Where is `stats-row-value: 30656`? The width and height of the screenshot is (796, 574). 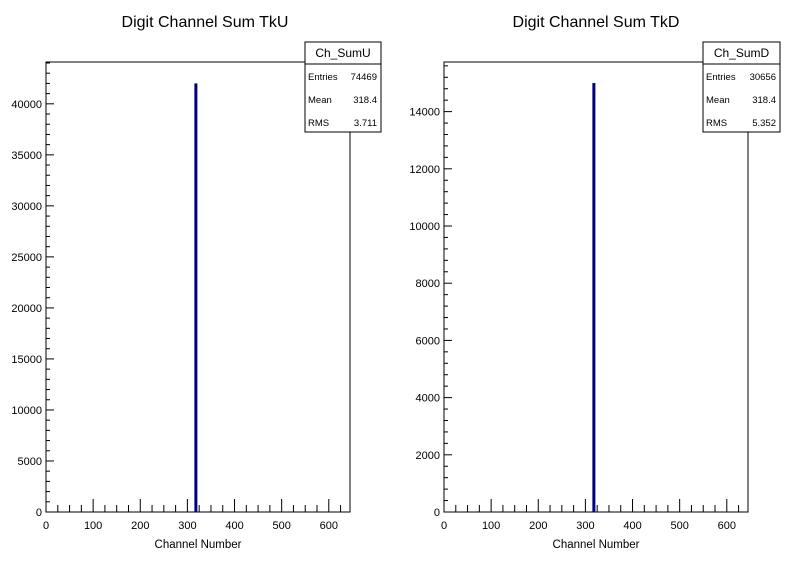
stats-row-value: 30656 is located at coordinates (763, 77).